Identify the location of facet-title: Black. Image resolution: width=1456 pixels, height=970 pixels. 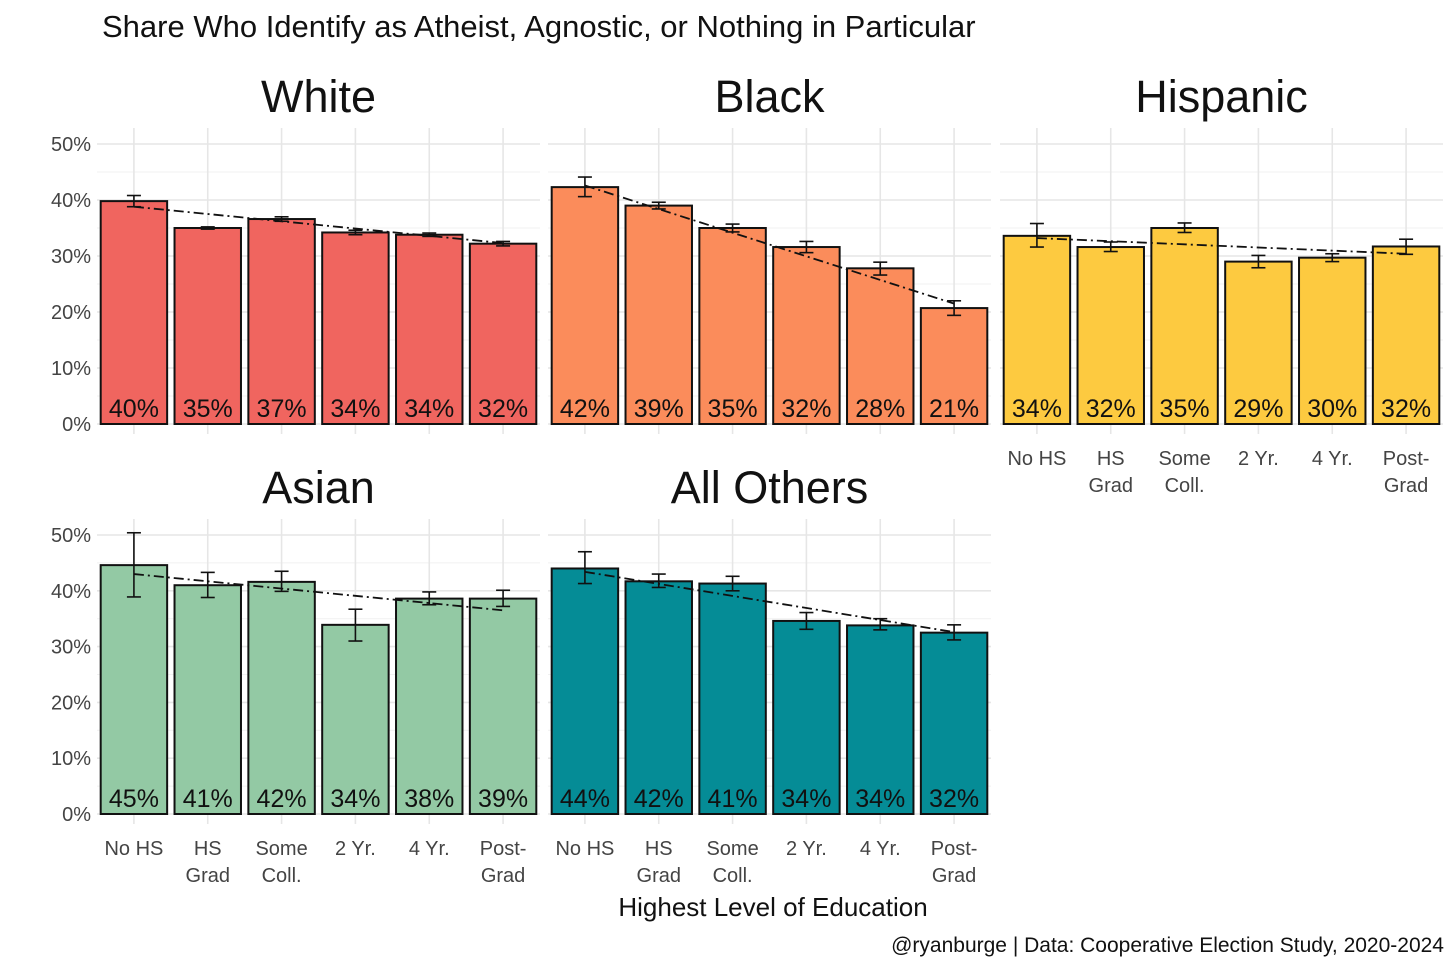
(769, 96).